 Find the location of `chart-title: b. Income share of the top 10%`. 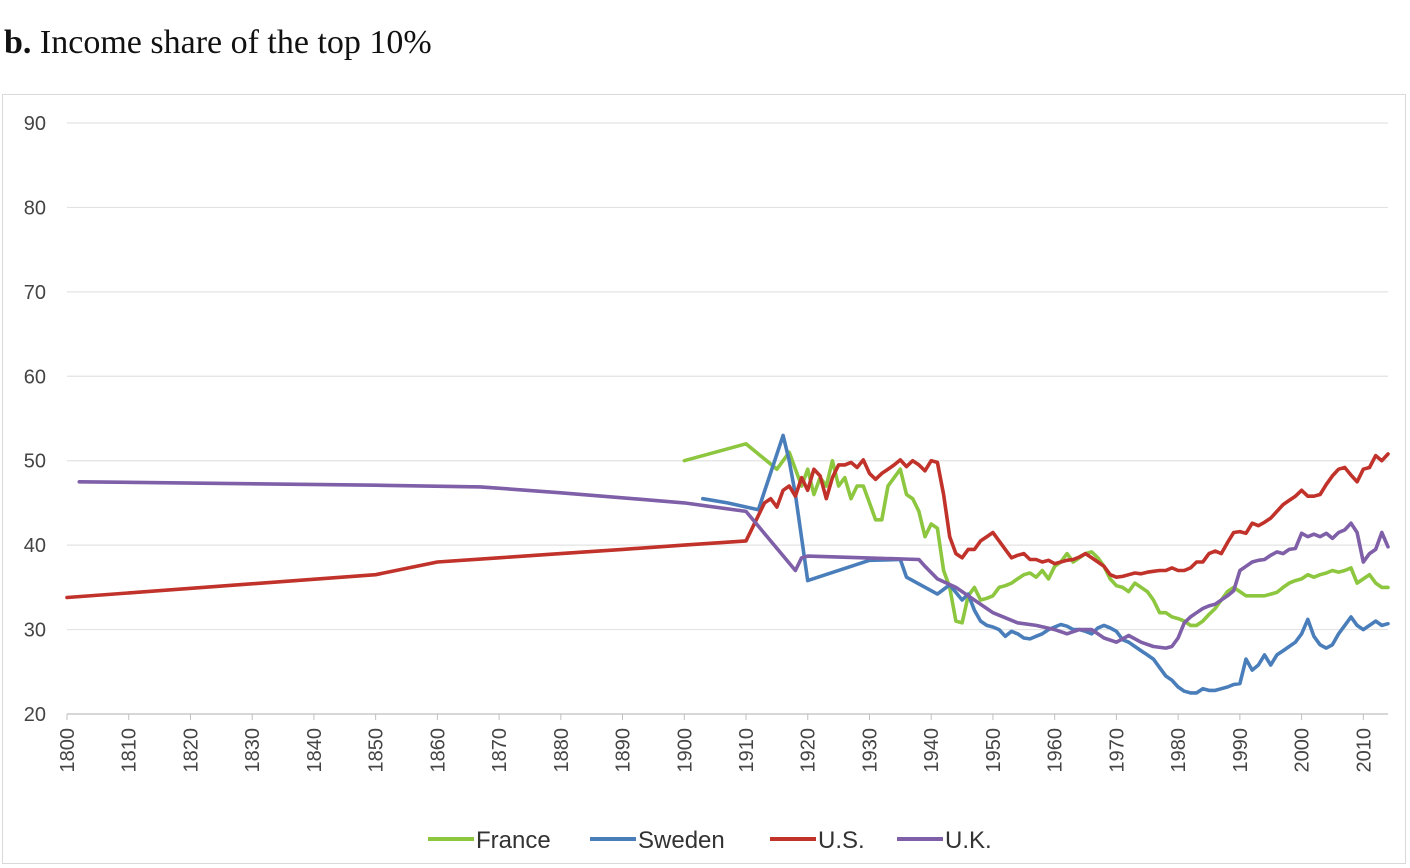

chart-title: b. Income share of the top 10% is located at coordinates (218, 43).